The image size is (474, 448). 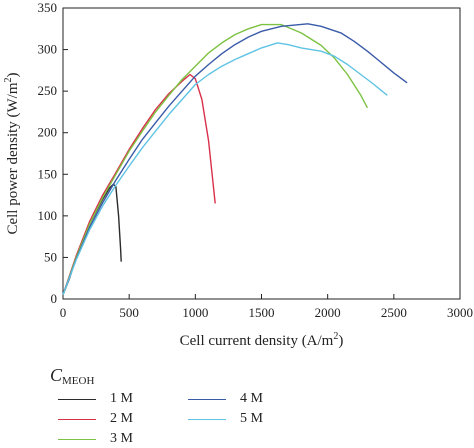 I want to click on x-tick-label: 2500, so click(x=394, y=312).